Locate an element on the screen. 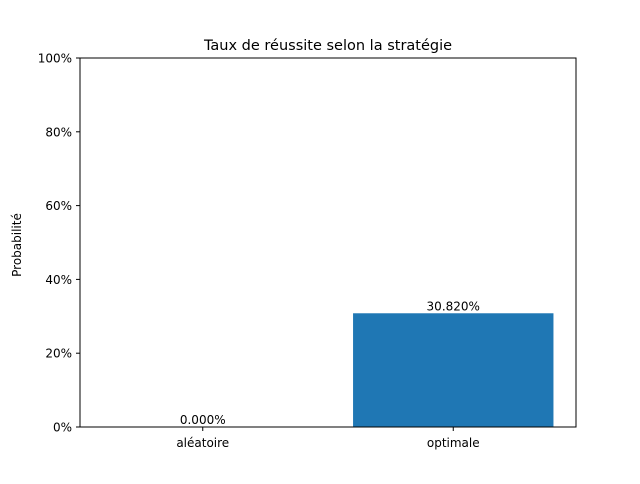 Image resolution: width=640 pixels, height=484 pixels. y-axis-ticks: 0% 20% 40% 60% 80% 100% is located at coordinates (59, 243).